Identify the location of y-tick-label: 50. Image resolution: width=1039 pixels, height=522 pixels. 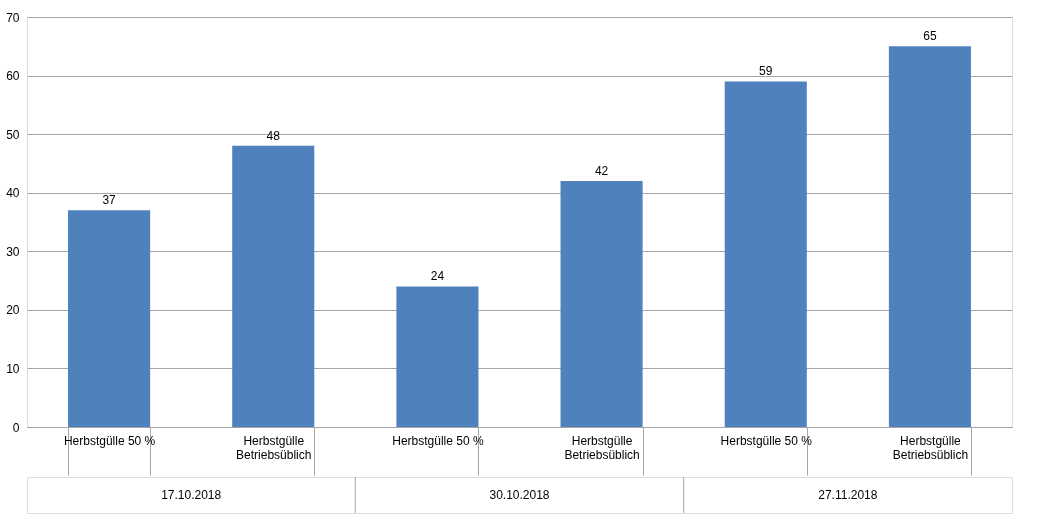
(13, 134).